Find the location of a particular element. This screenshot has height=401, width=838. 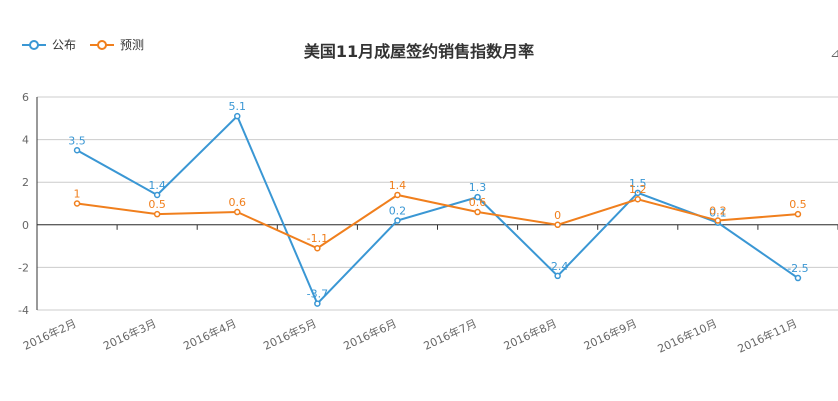

y-tick-label: 6 is located at coordinates (25, 97).